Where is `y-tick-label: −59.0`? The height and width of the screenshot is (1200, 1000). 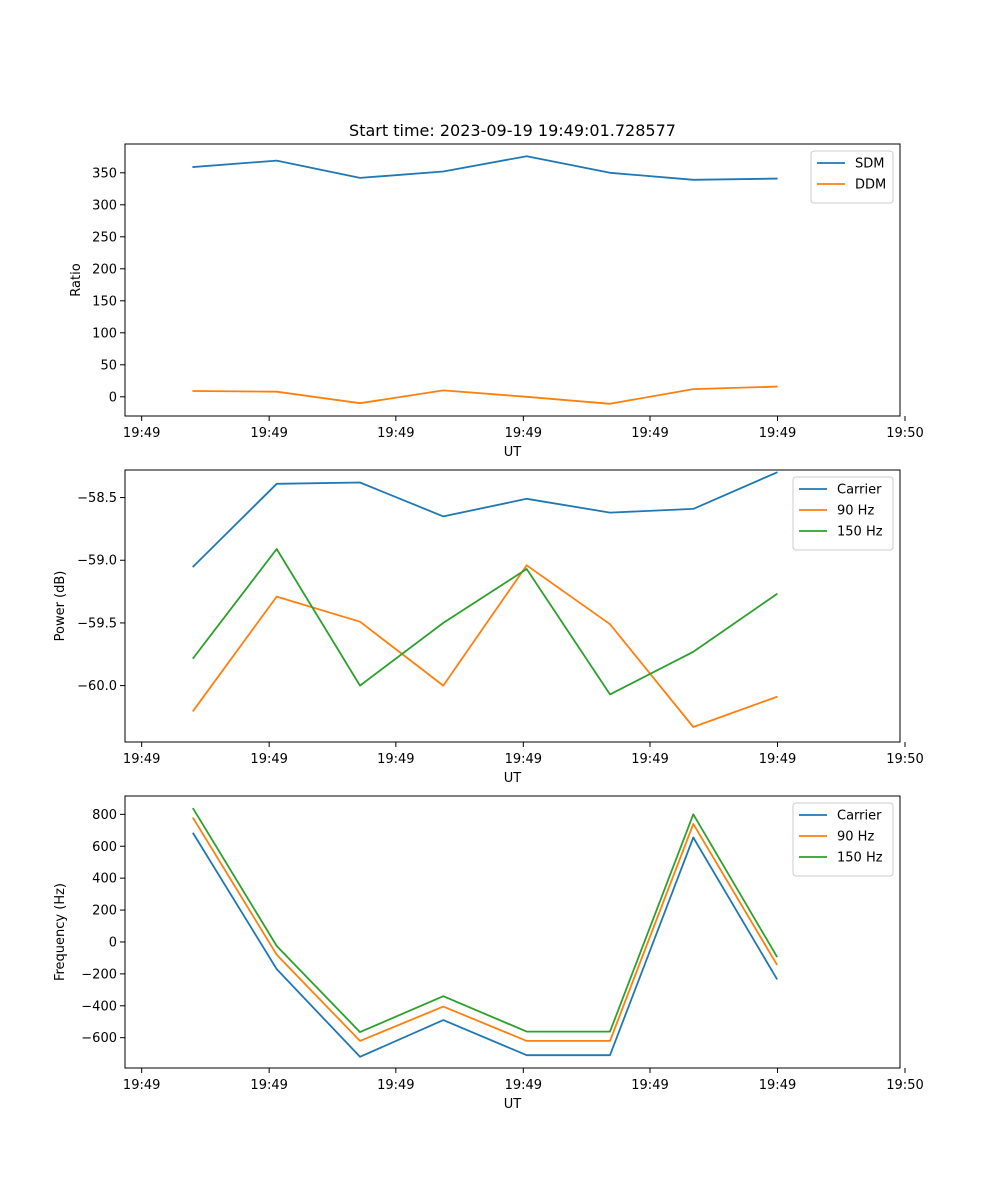
y-tick-label: −59.0 is located at coordinates (97, 561).